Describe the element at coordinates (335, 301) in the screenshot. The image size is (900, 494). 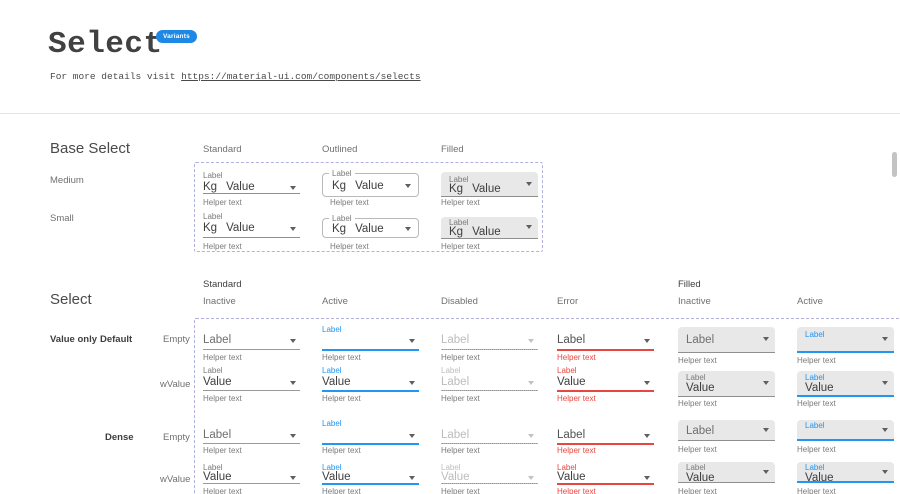
I see `state-header-standard-active: Active` at that location.